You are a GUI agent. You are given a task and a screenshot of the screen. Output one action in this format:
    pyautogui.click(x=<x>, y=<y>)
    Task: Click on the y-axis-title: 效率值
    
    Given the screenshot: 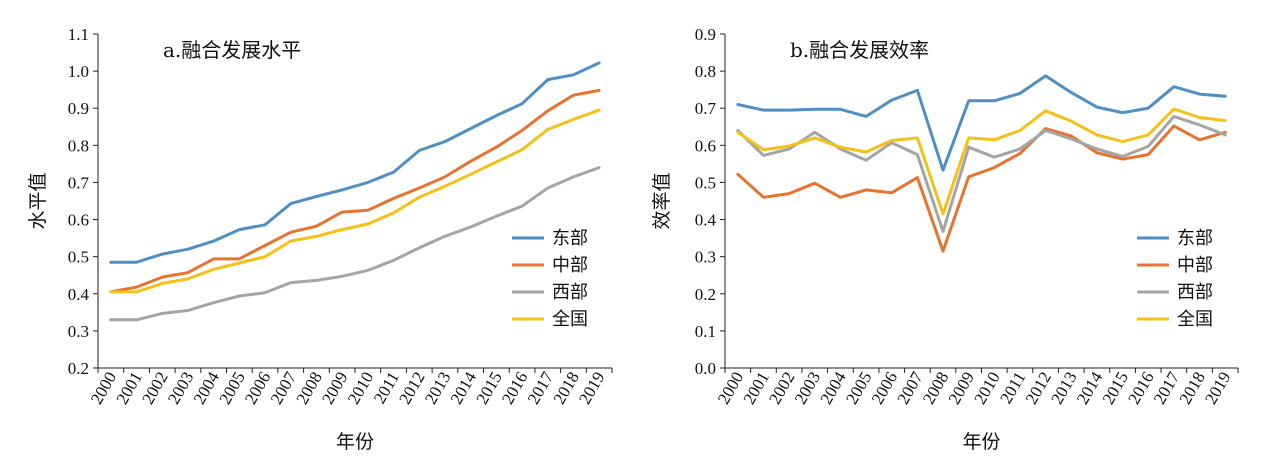 What is the action you would take?
    pyautogui.click(x=662, y=200)
    